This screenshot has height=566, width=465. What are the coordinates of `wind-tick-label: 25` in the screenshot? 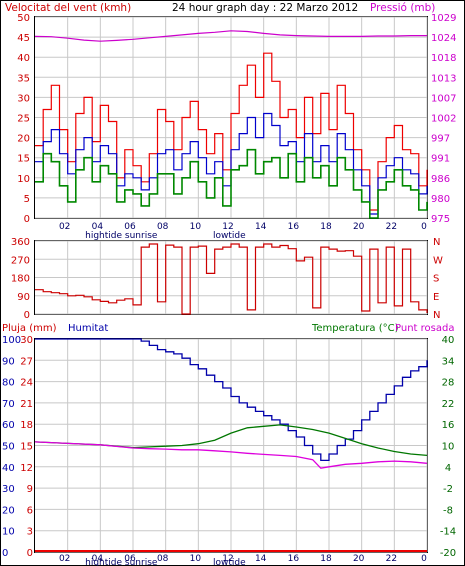 It's located at (23, 119).